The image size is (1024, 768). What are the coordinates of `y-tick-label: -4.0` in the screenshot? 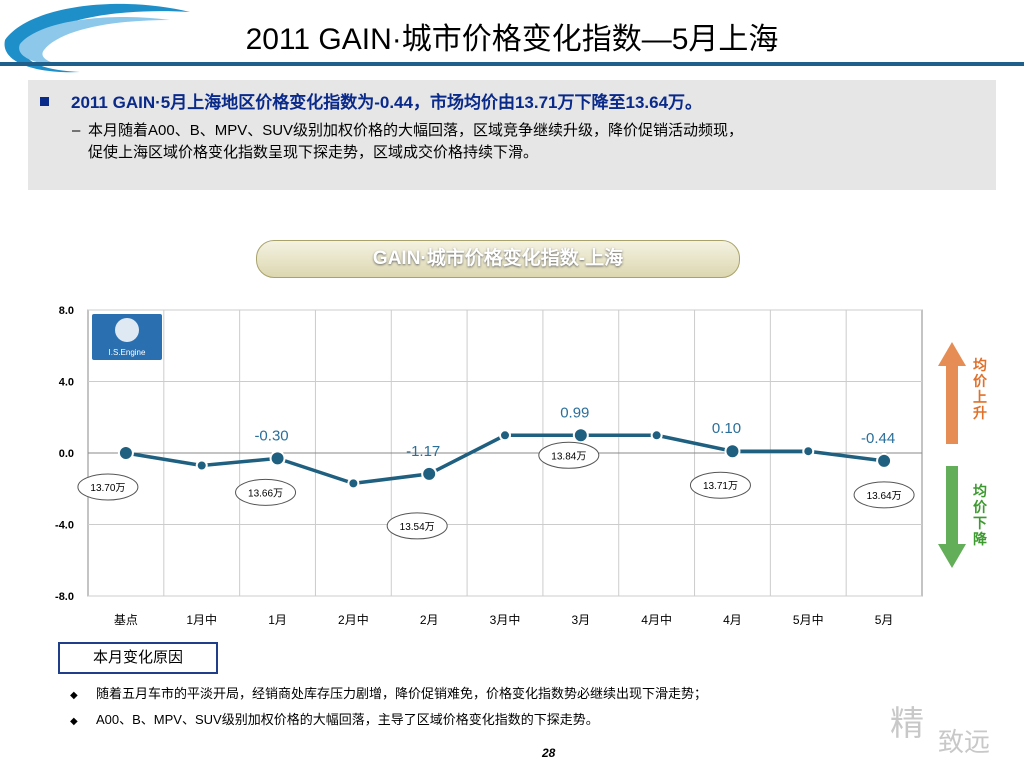 It's located at (64, 526).